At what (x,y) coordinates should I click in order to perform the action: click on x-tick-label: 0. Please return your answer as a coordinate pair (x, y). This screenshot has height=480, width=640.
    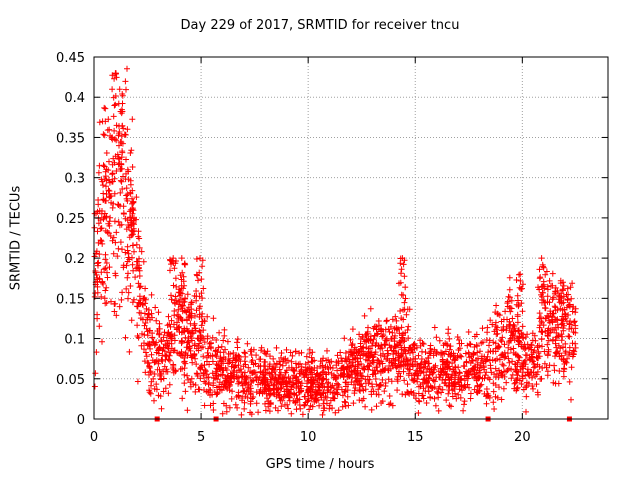
    Looking at the image, I should click on (94, 437).